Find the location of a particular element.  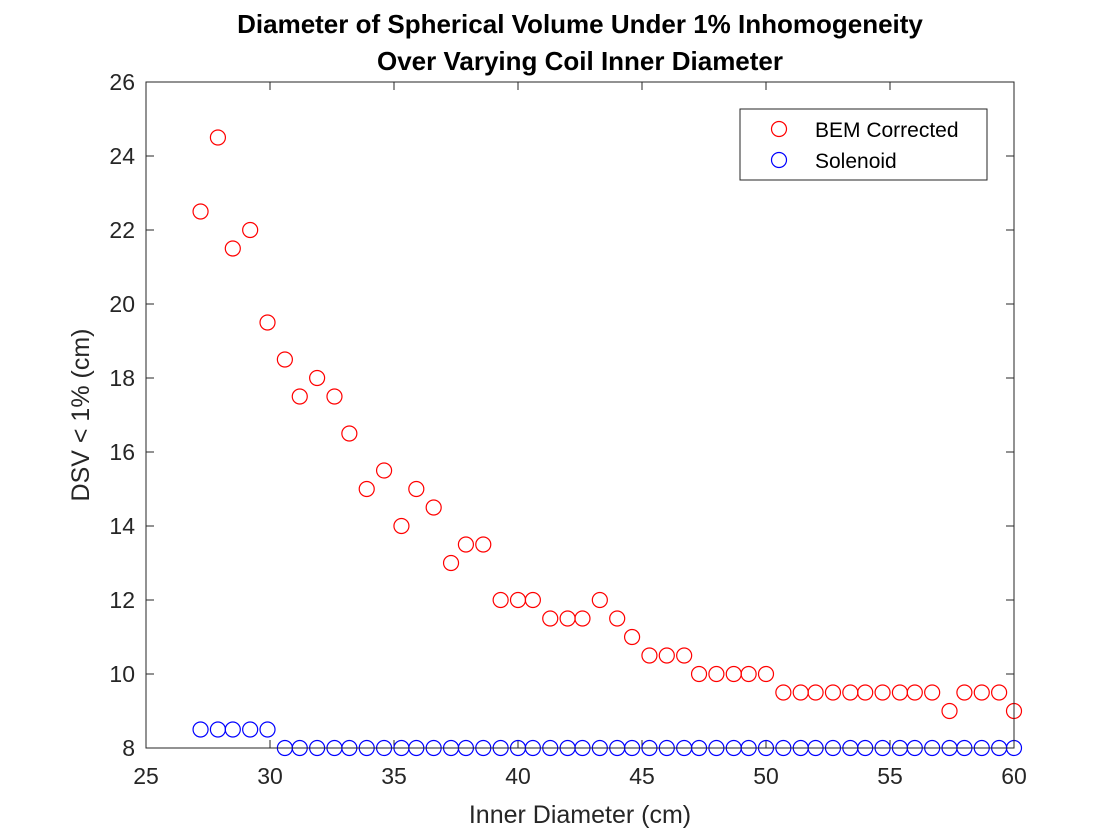

x-tick-label: 25 is located at coordinates (146, 776).